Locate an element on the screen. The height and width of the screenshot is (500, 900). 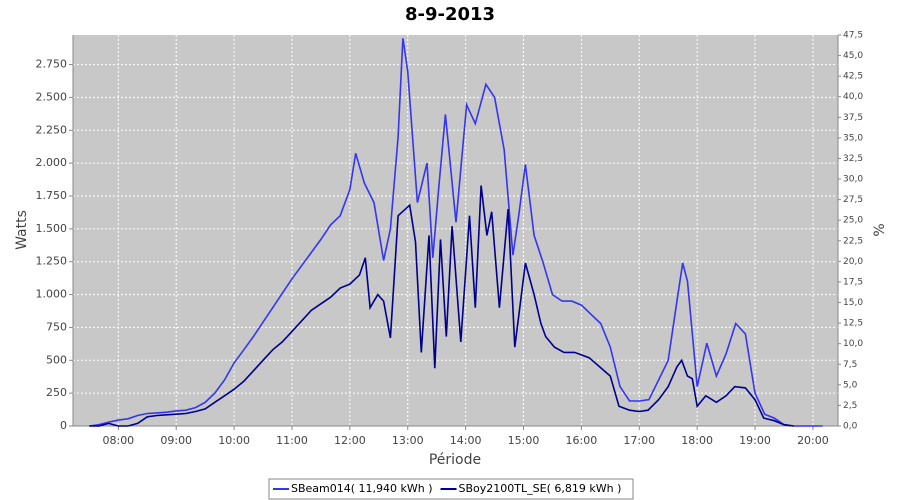
y-tick-label: 2.750 is located at coordinates (52, 64).